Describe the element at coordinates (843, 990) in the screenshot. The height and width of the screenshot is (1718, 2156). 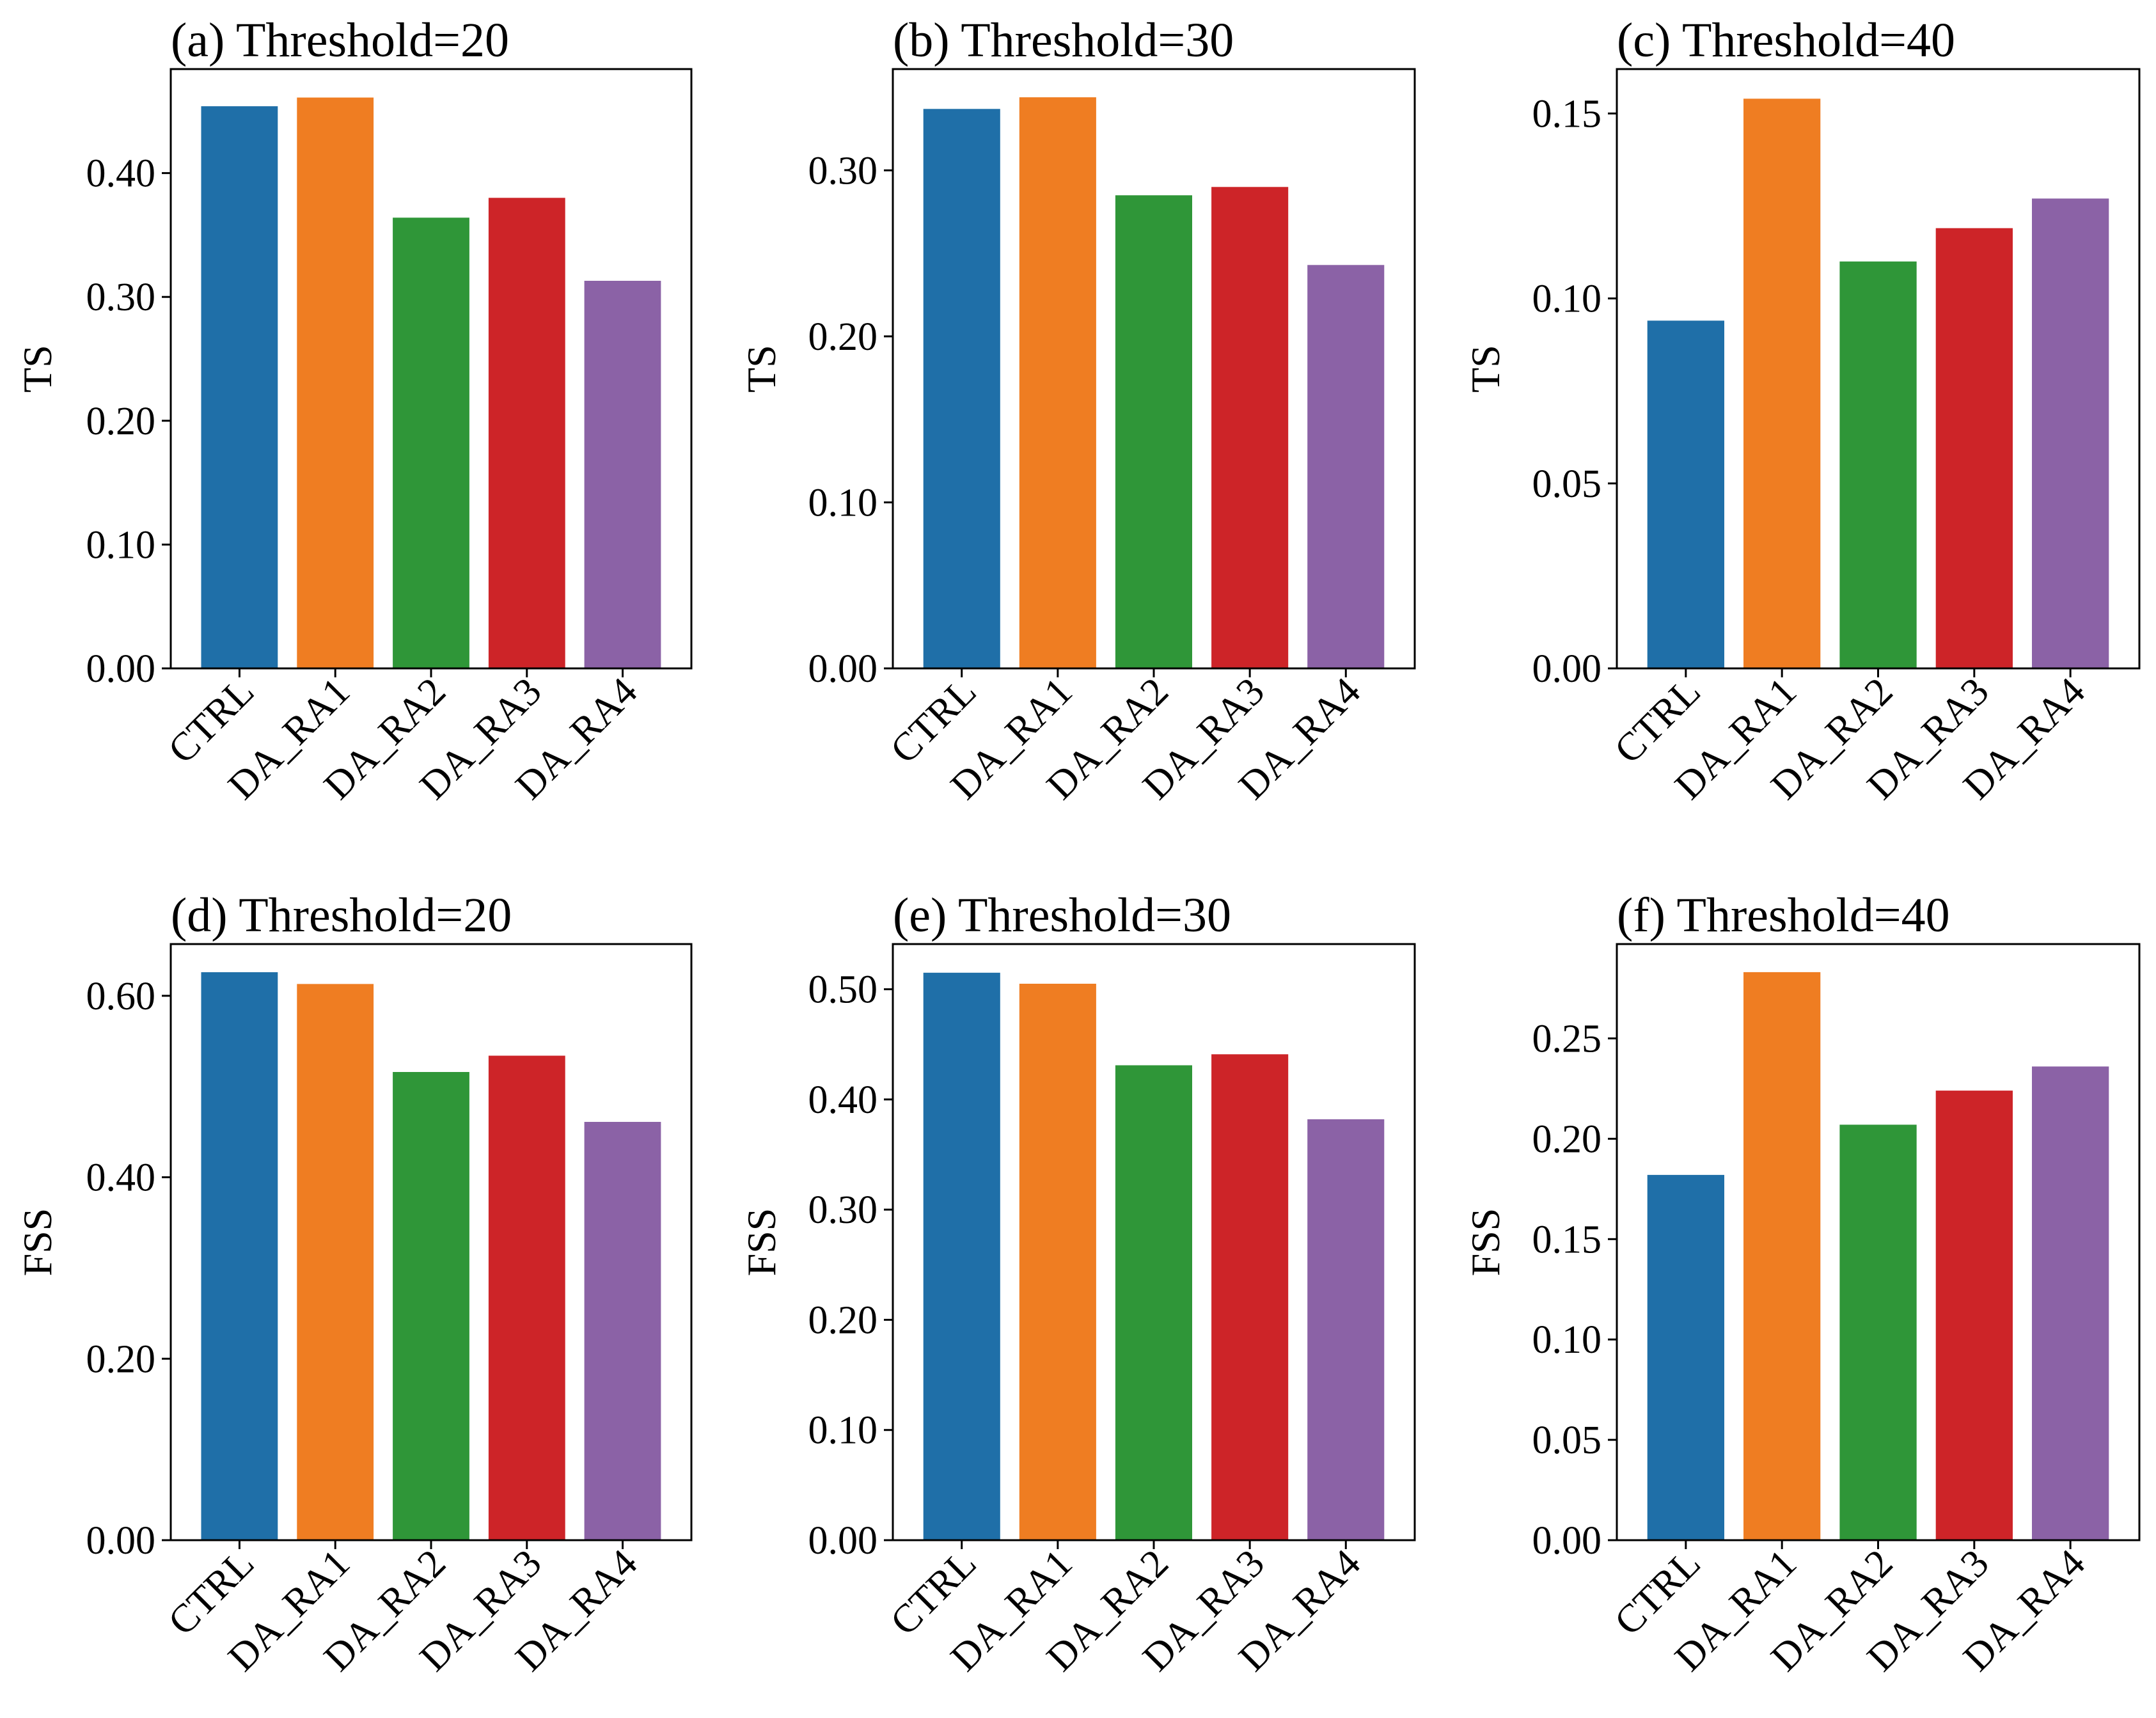
I see `y-tick-label: 0.50` at that location.